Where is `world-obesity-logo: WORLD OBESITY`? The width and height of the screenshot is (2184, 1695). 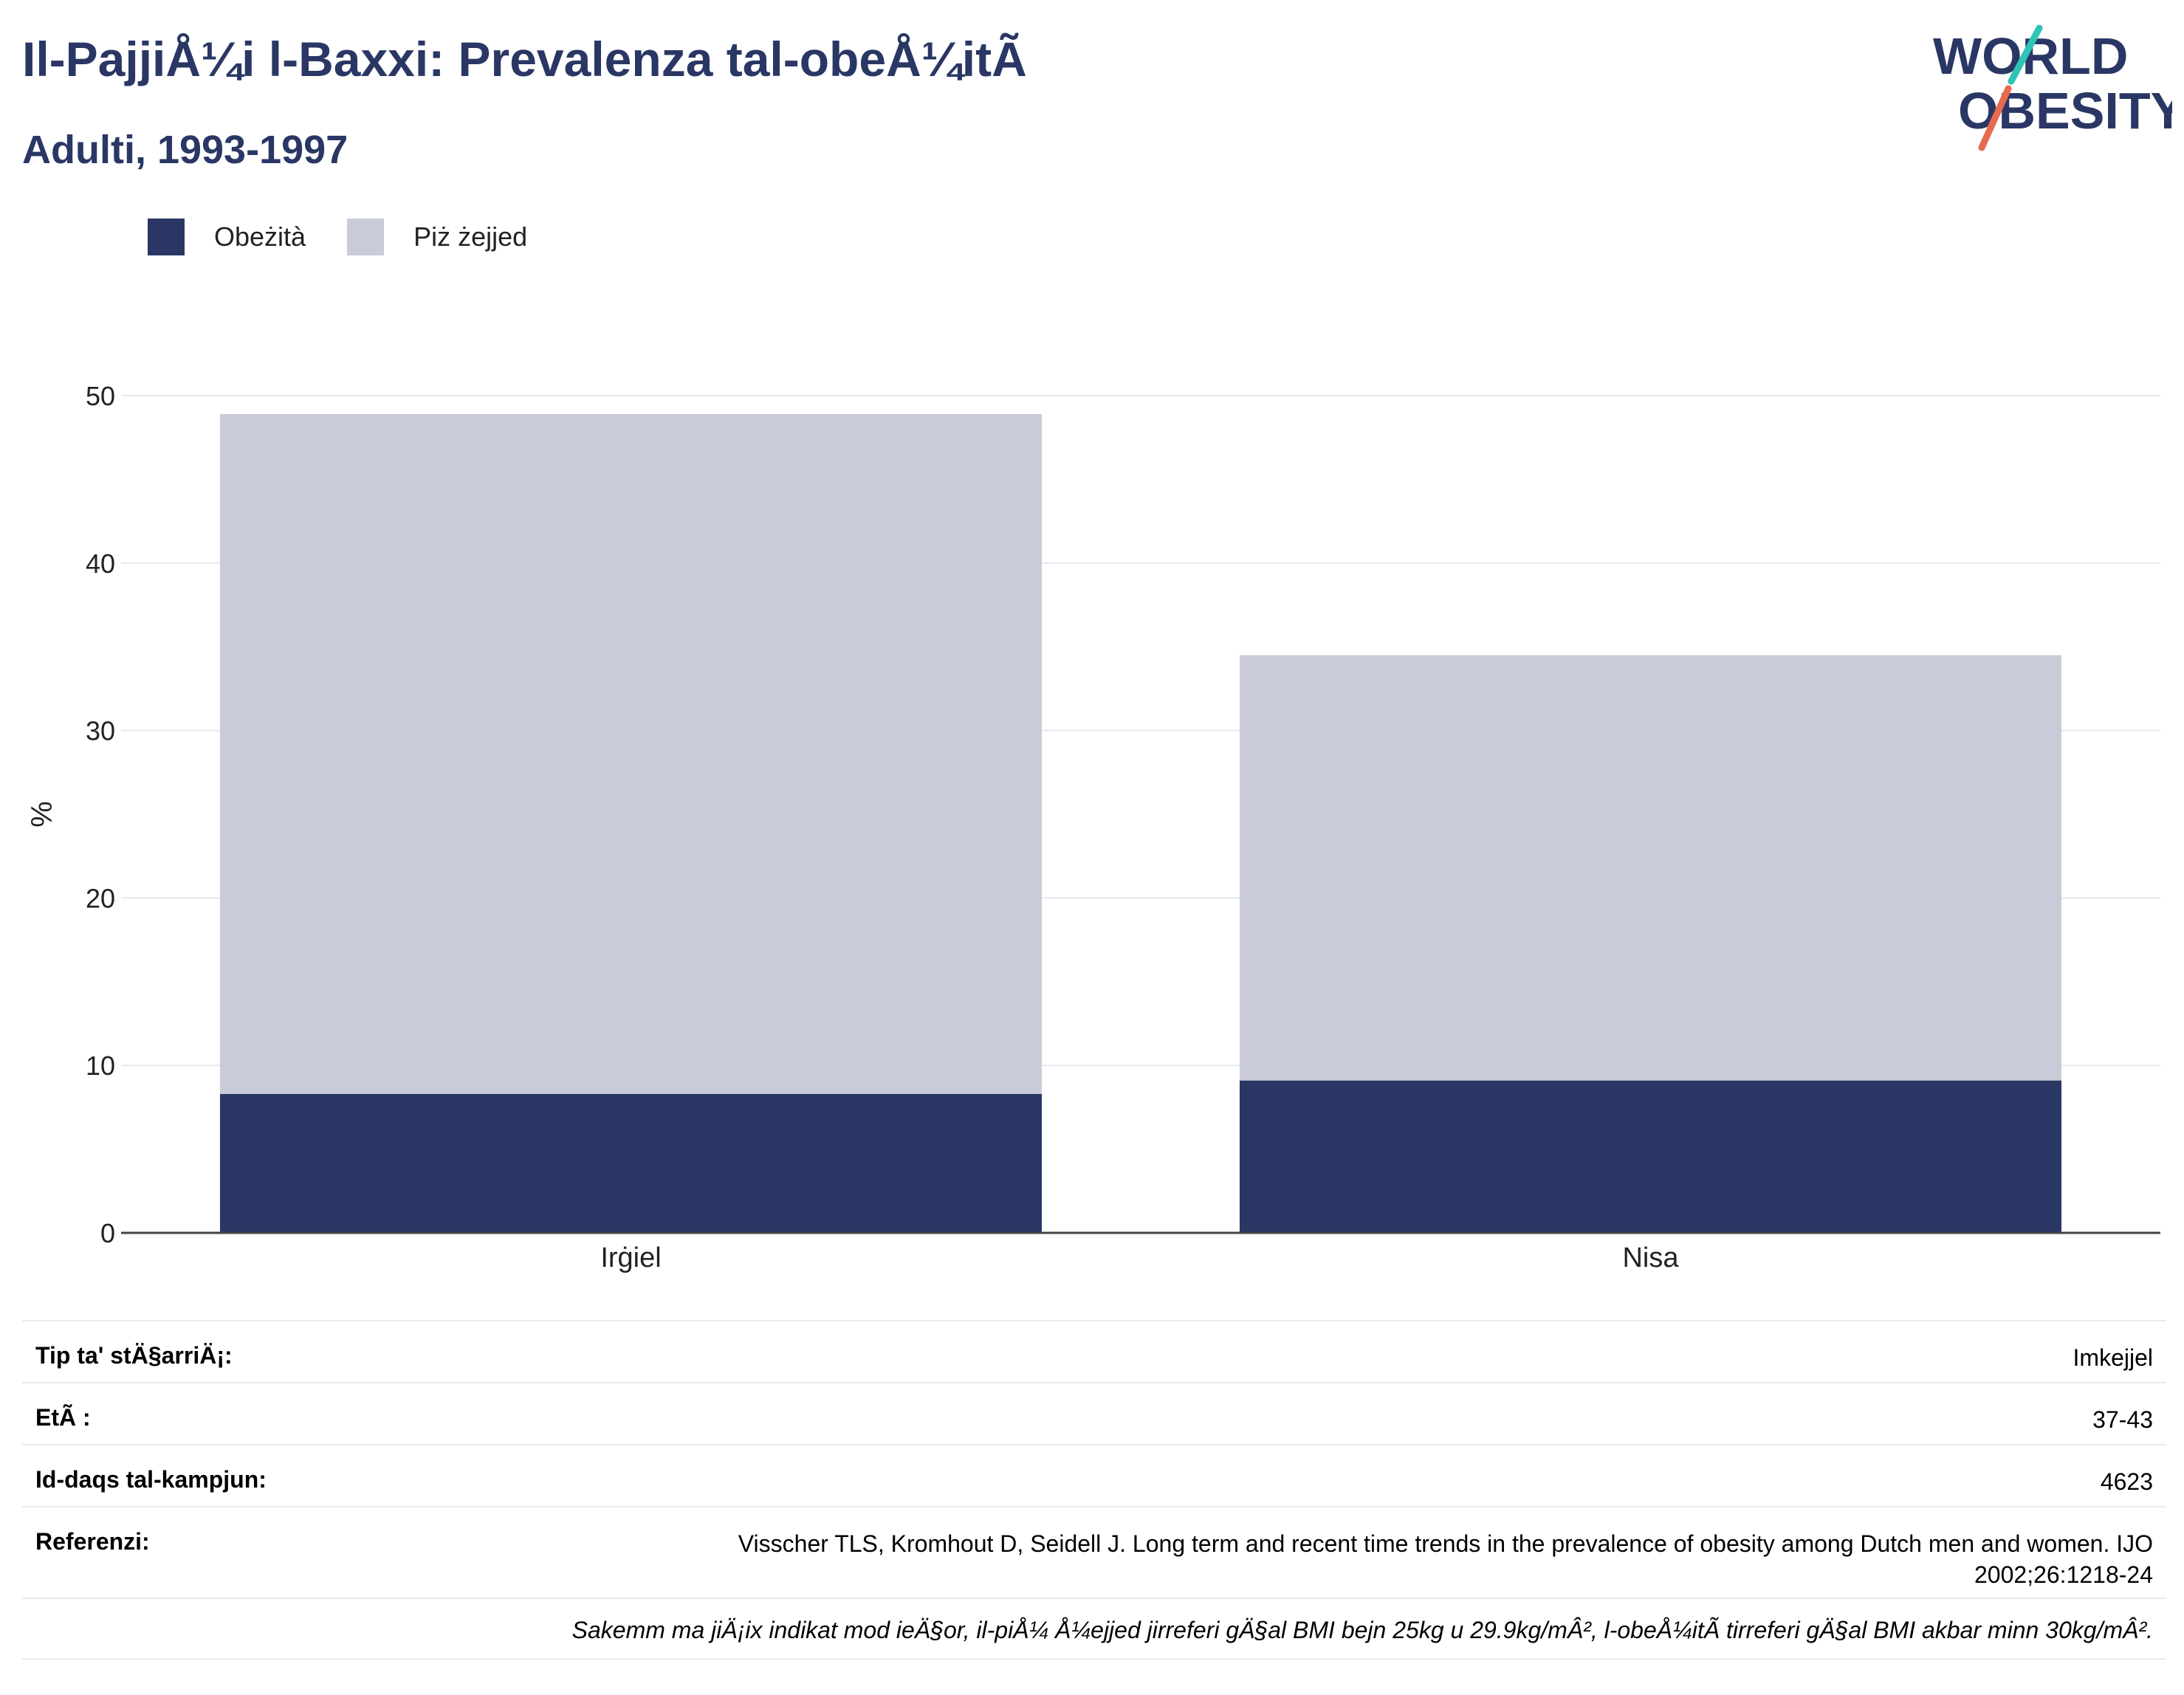
world-obesity-logo: WORLD OBESITY is located at coordinates (2052, 87).